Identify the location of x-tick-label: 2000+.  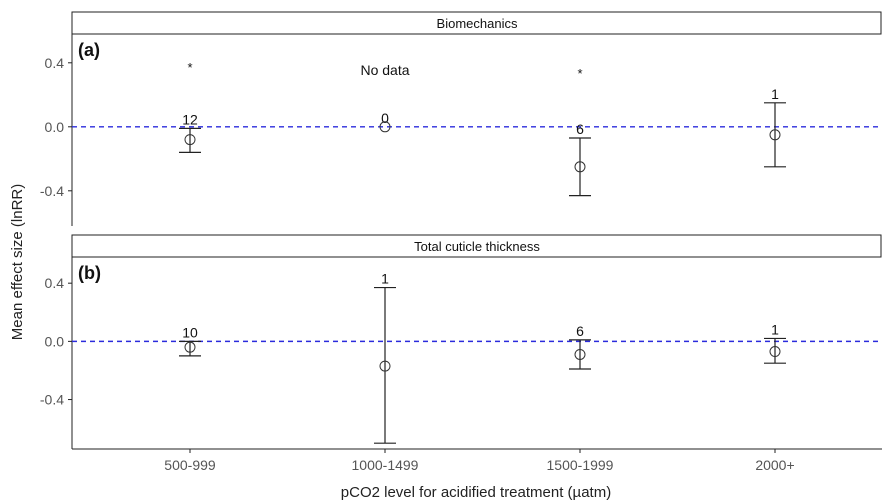
(774, 465).